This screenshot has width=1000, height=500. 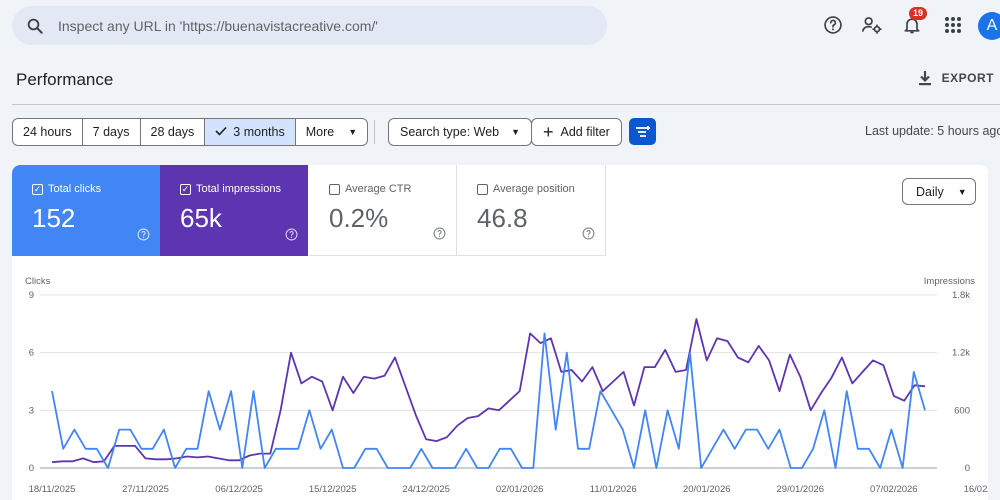 I want to click on range-24-hours: 24 hours, so click(x=48, y=132).